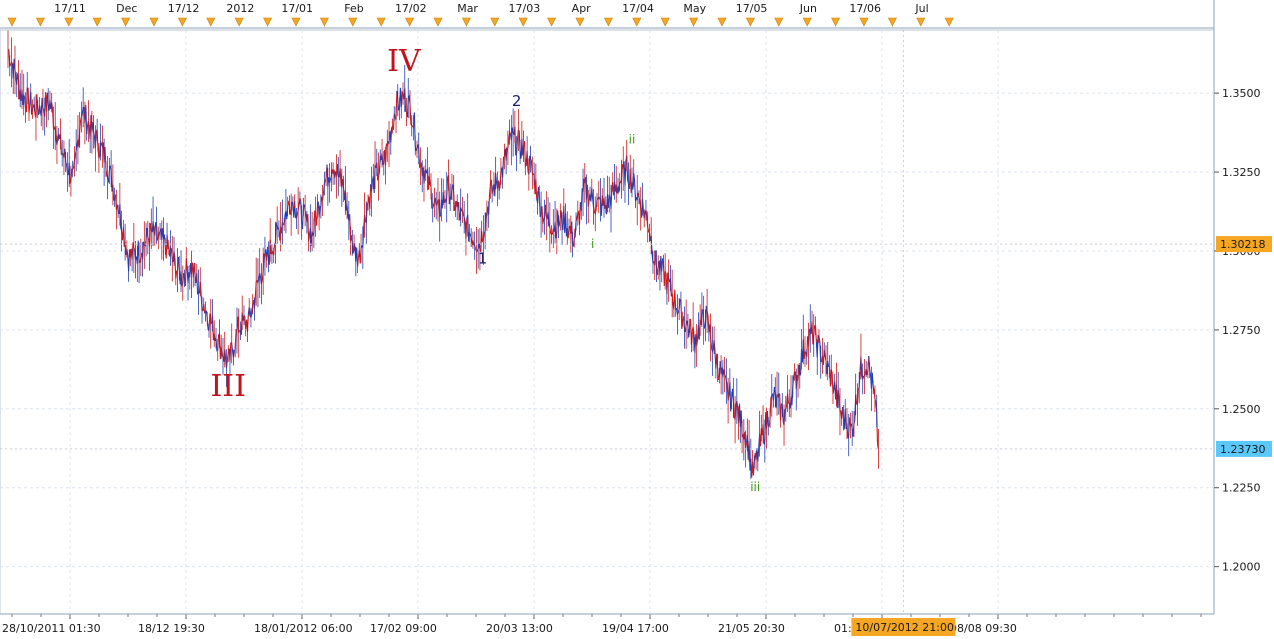 The image size is (1274, 639). Describe the element at coordinates (303, 628) in the screenshot. I see `x-tick-label: 18/01/2012 06:00` at that location.